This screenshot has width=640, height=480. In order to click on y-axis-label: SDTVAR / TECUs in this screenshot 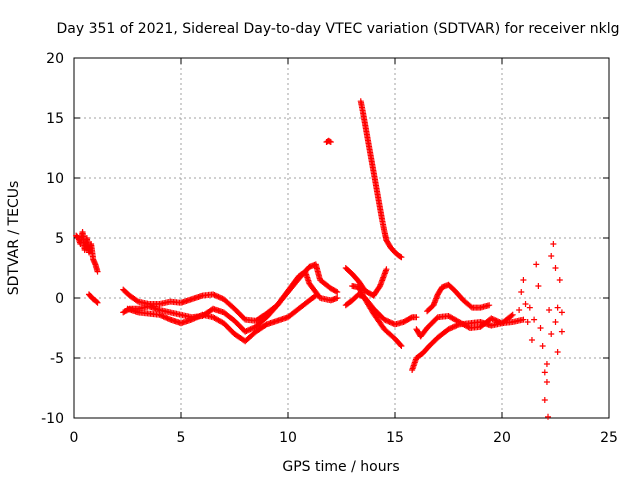, I will do `click(14, 238)`.